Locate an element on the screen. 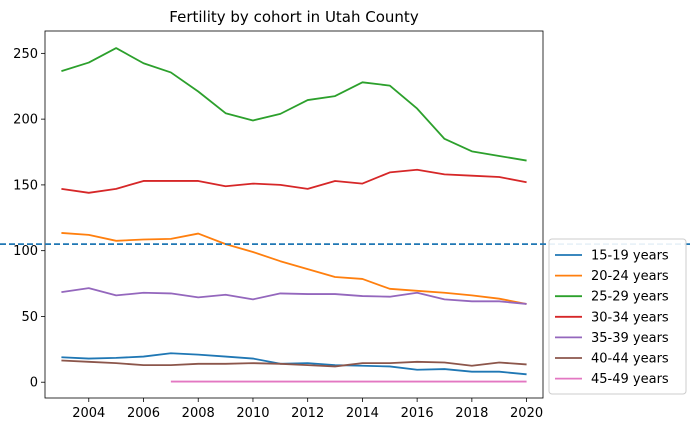  y-tick-label: 0 is located at coordinates (34, 383).